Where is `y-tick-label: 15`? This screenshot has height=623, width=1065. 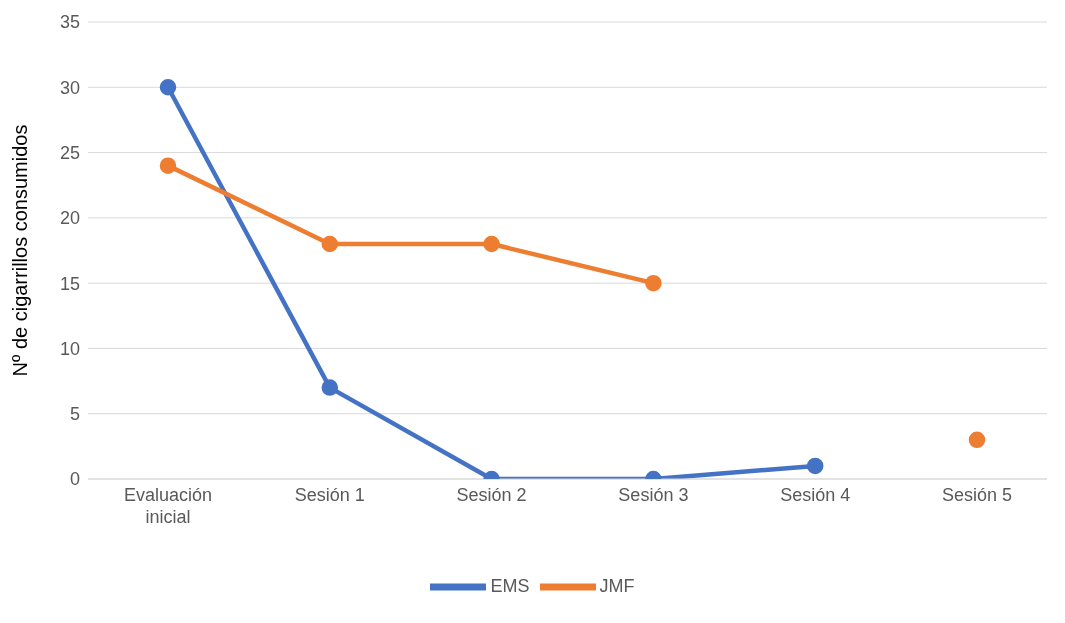
y-tick-label: 15 is located at coordinates (69, 283).